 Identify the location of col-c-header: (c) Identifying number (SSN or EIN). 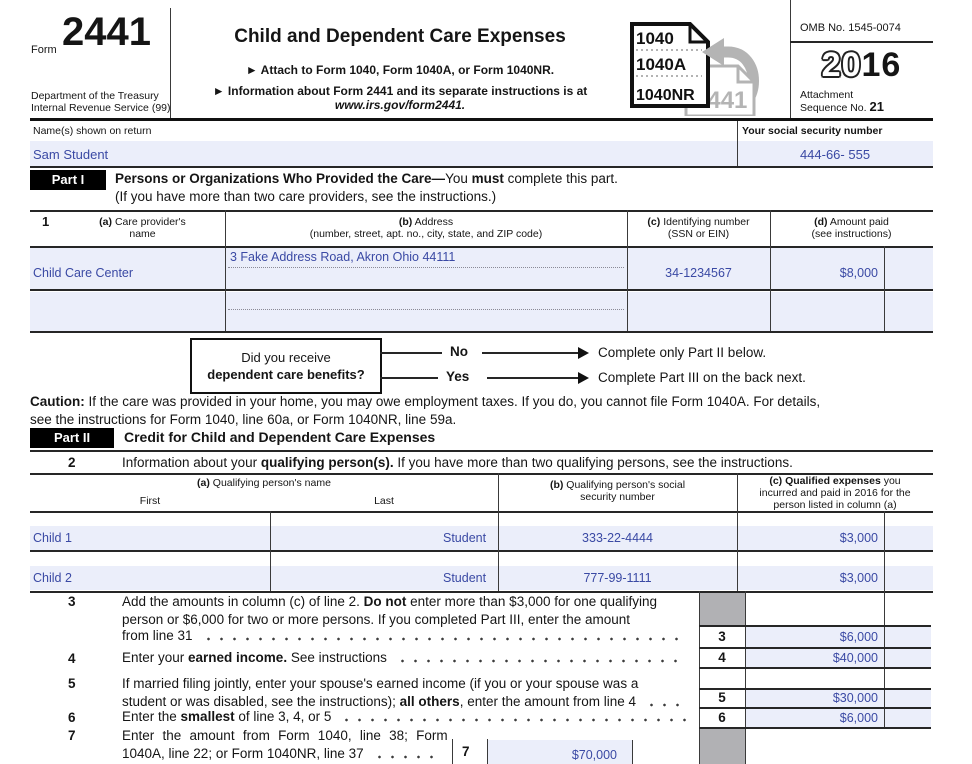
(698, 228).